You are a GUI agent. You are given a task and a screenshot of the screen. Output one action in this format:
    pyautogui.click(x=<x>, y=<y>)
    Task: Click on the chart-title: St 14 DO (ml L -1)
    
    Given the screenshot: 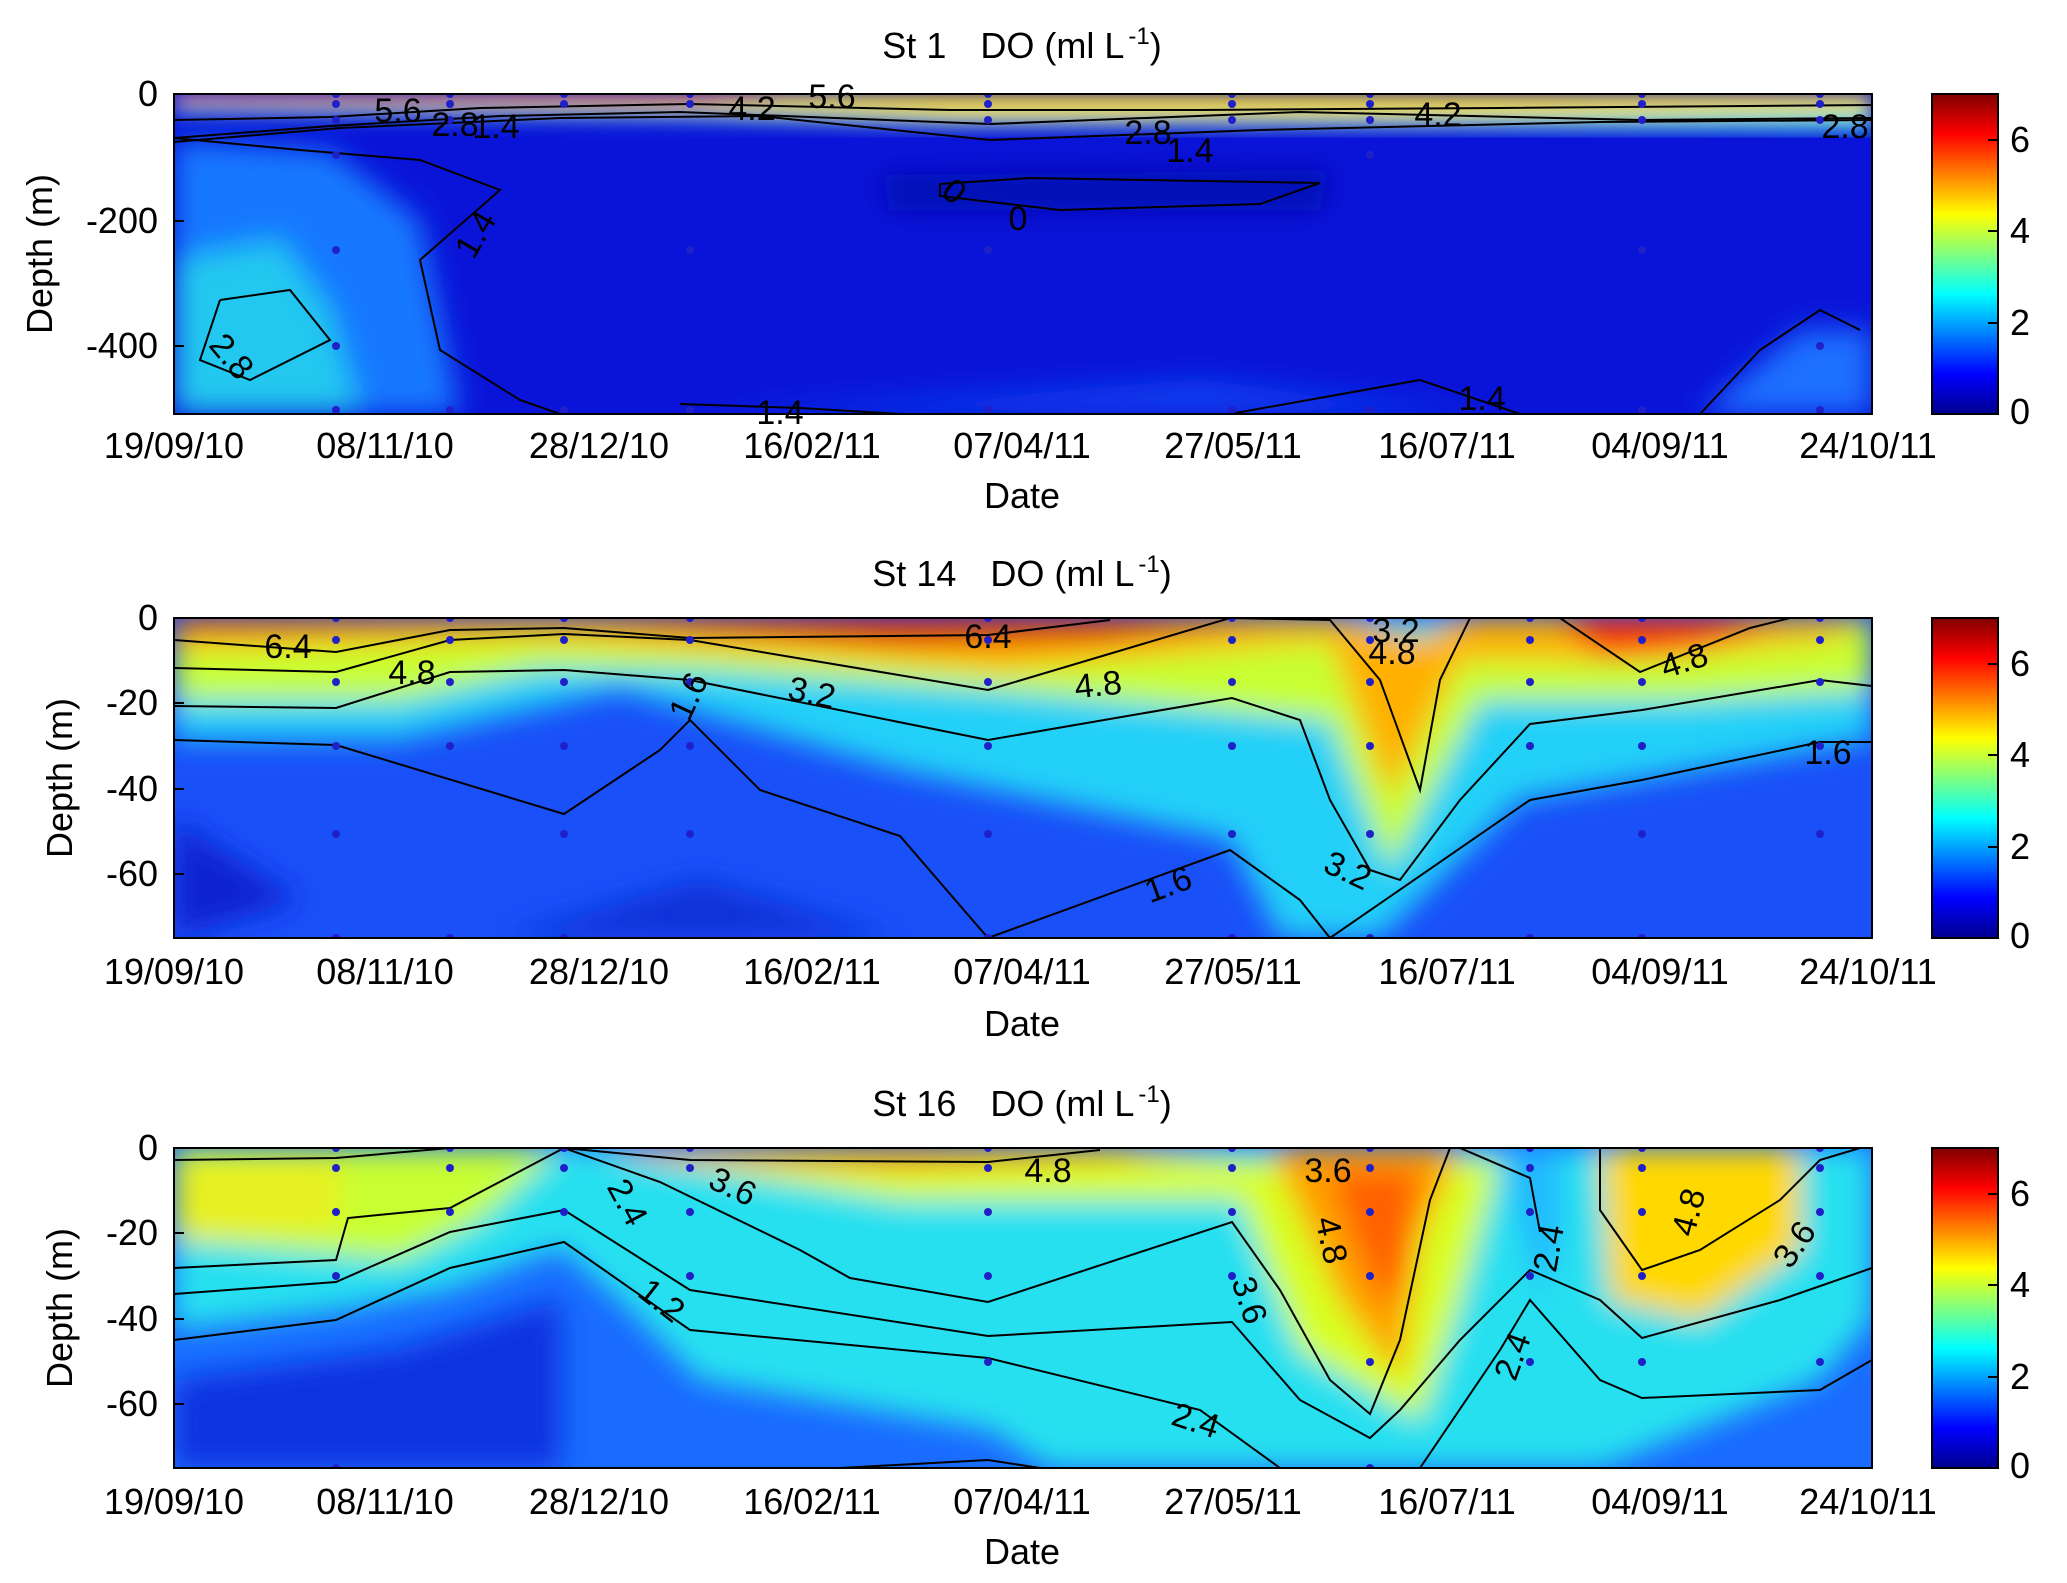 What is the action you would take?
    pyautogui.click(x=1021, y=572)
    